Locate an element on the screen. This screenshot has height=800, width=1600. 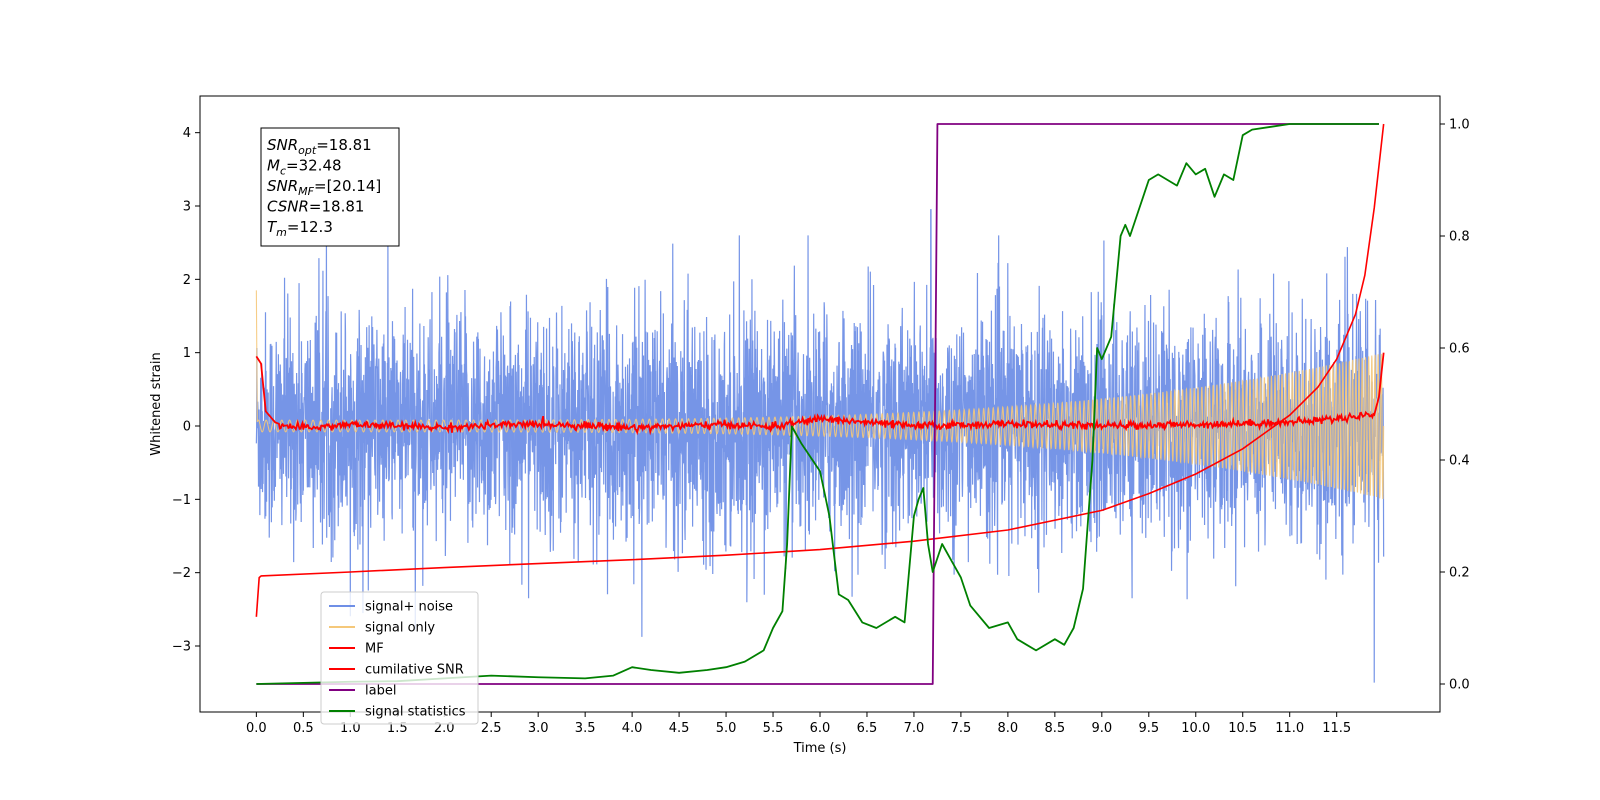
x-tick-label: 10.0 is located at coordinates (1195, 728).